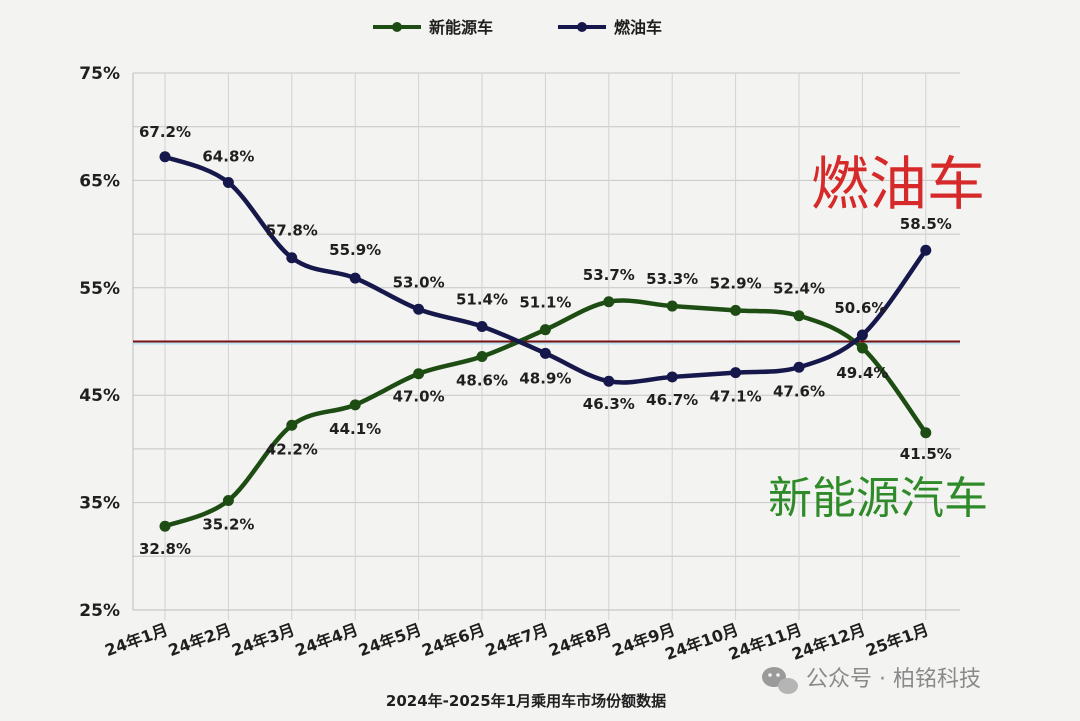 The image size is (1080, 721). I want to click on y-tick-label: 65%, so click(99, 181).